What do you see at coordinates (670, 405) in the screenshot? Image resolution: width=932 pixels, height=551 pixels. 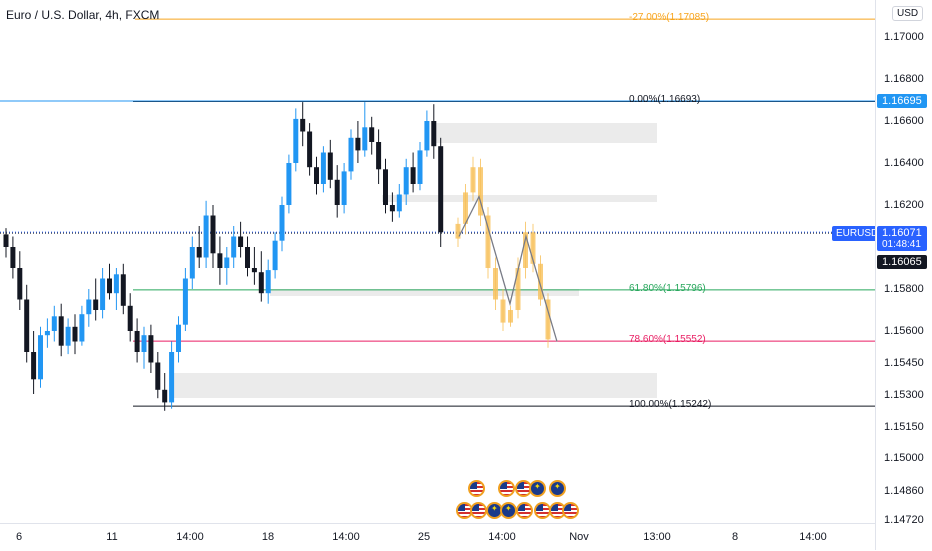 I see `fib-label-100: 100.00%(1.15242)` at bounding box center [670, 405].